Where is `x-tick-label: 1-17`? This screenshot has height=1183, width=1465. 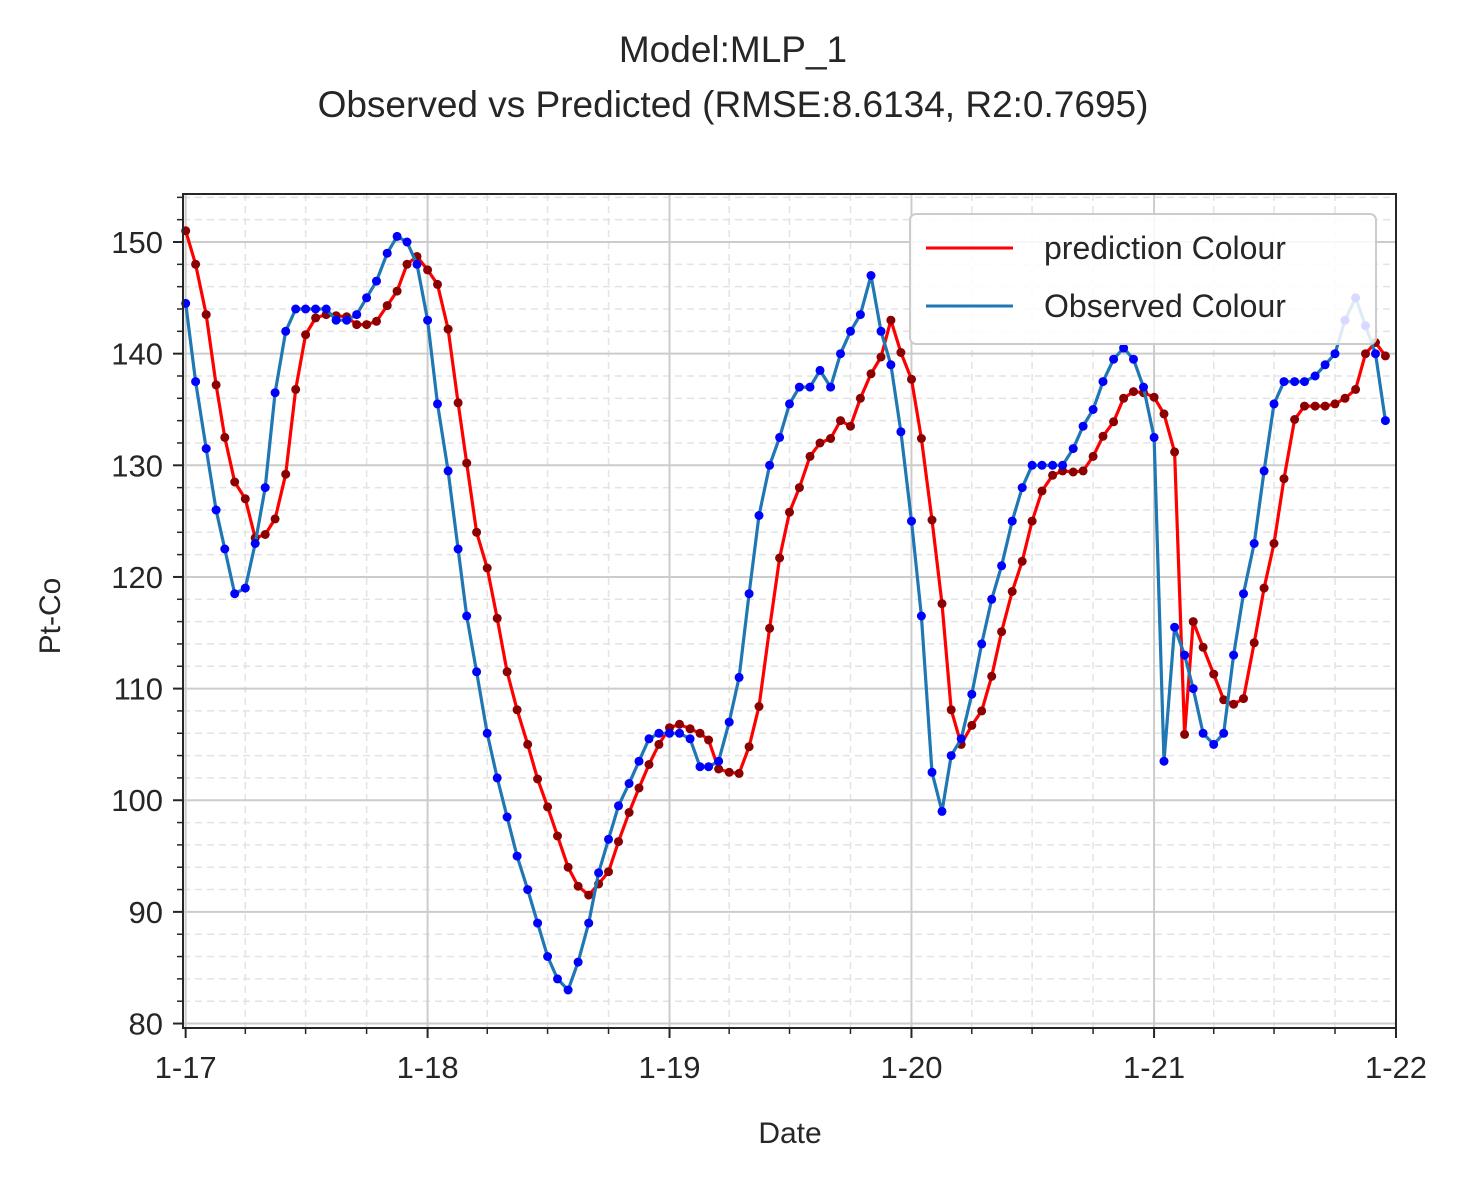 x-tick-label: 1-17 is located at coordinates (186, 1067).